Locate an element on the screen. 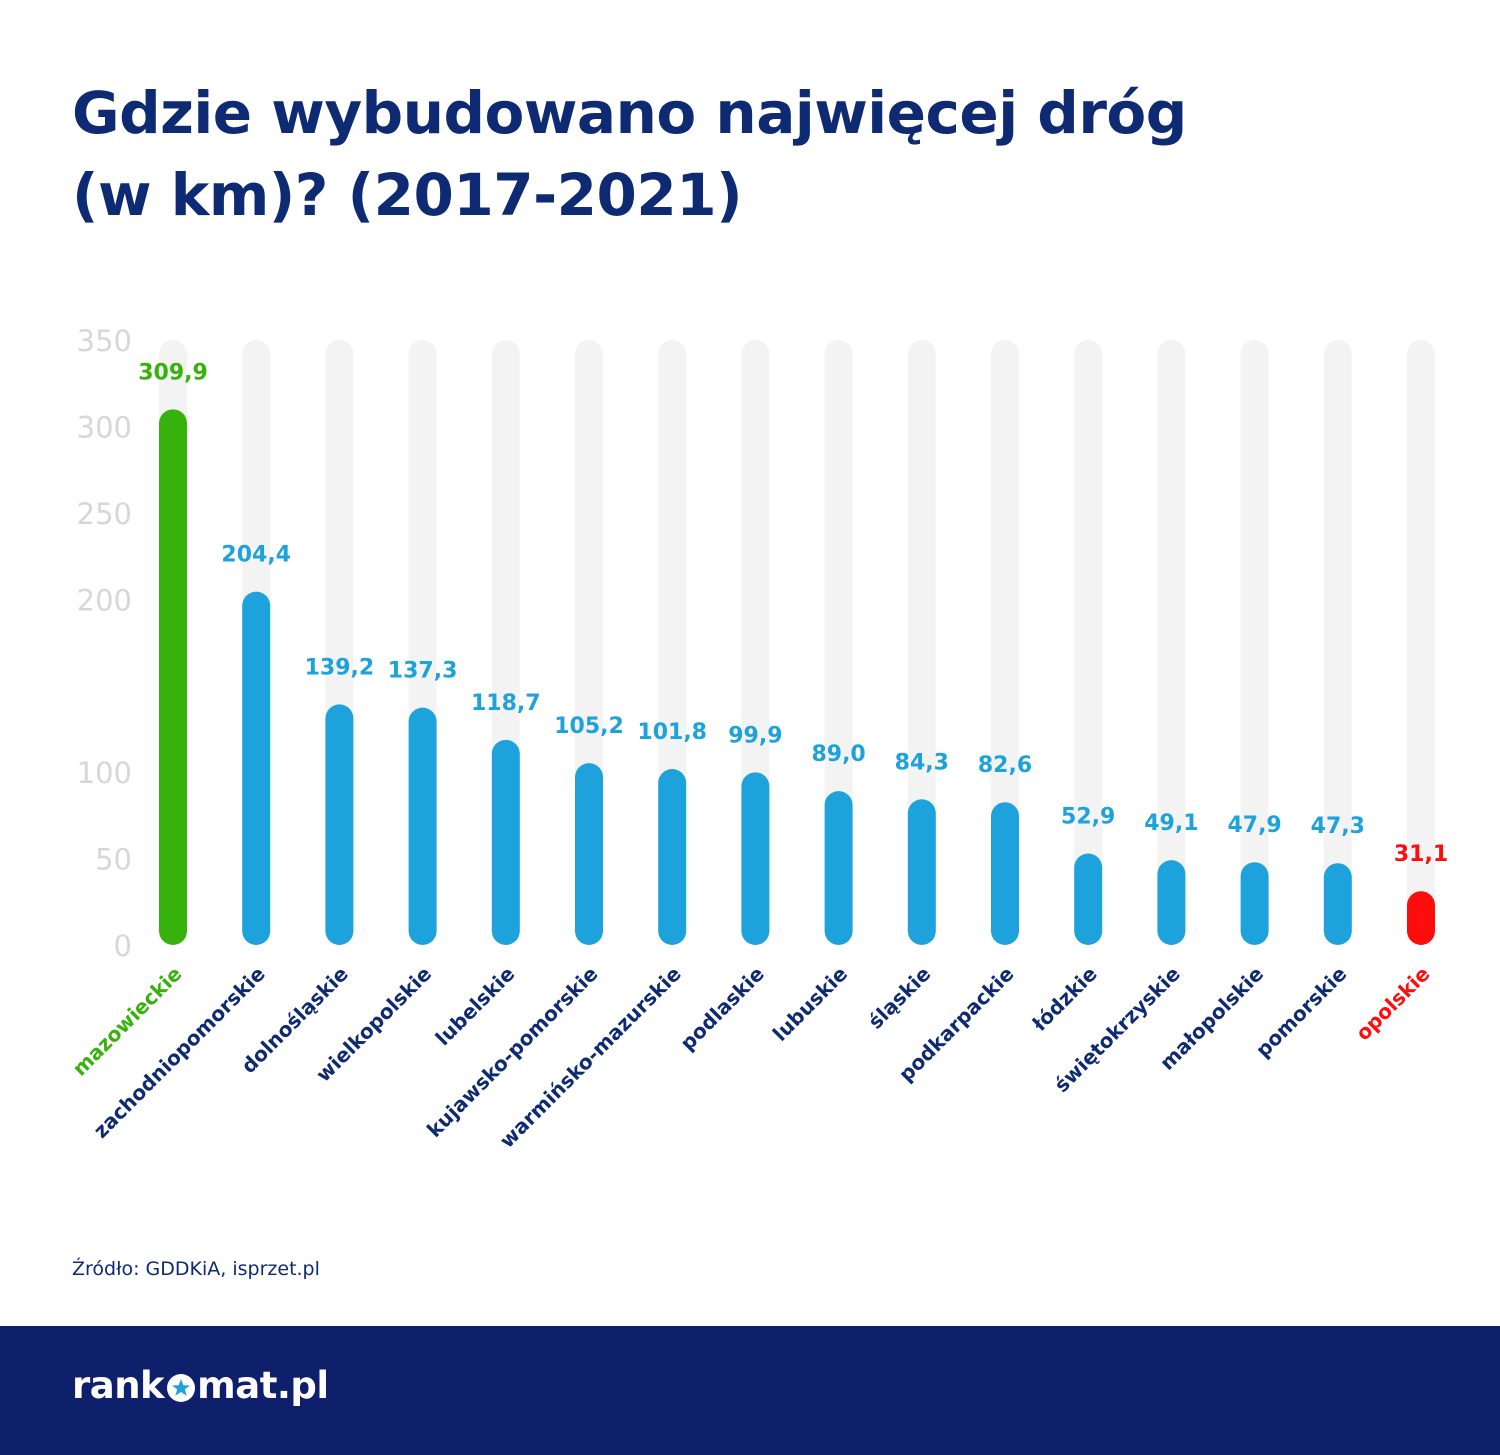  value-label: 105,2 is located at coordinates (589, 726).